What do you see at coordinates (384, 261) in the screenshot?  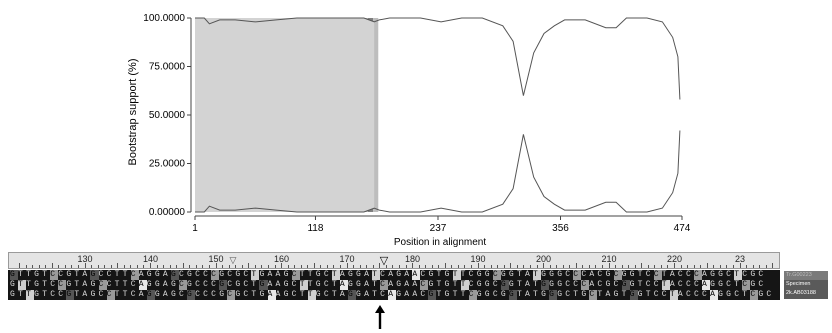 I see `ruler-cursor-icon: ▽` at bounding box center [384, 261].